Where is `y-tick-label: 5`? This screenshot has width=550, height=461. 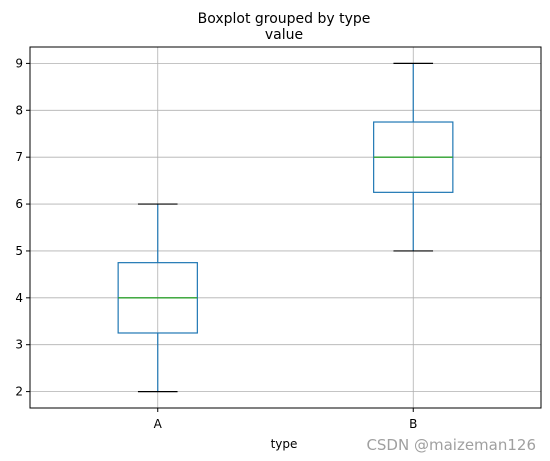
y-tick-label: 5 is located at coordinates (19, 251).